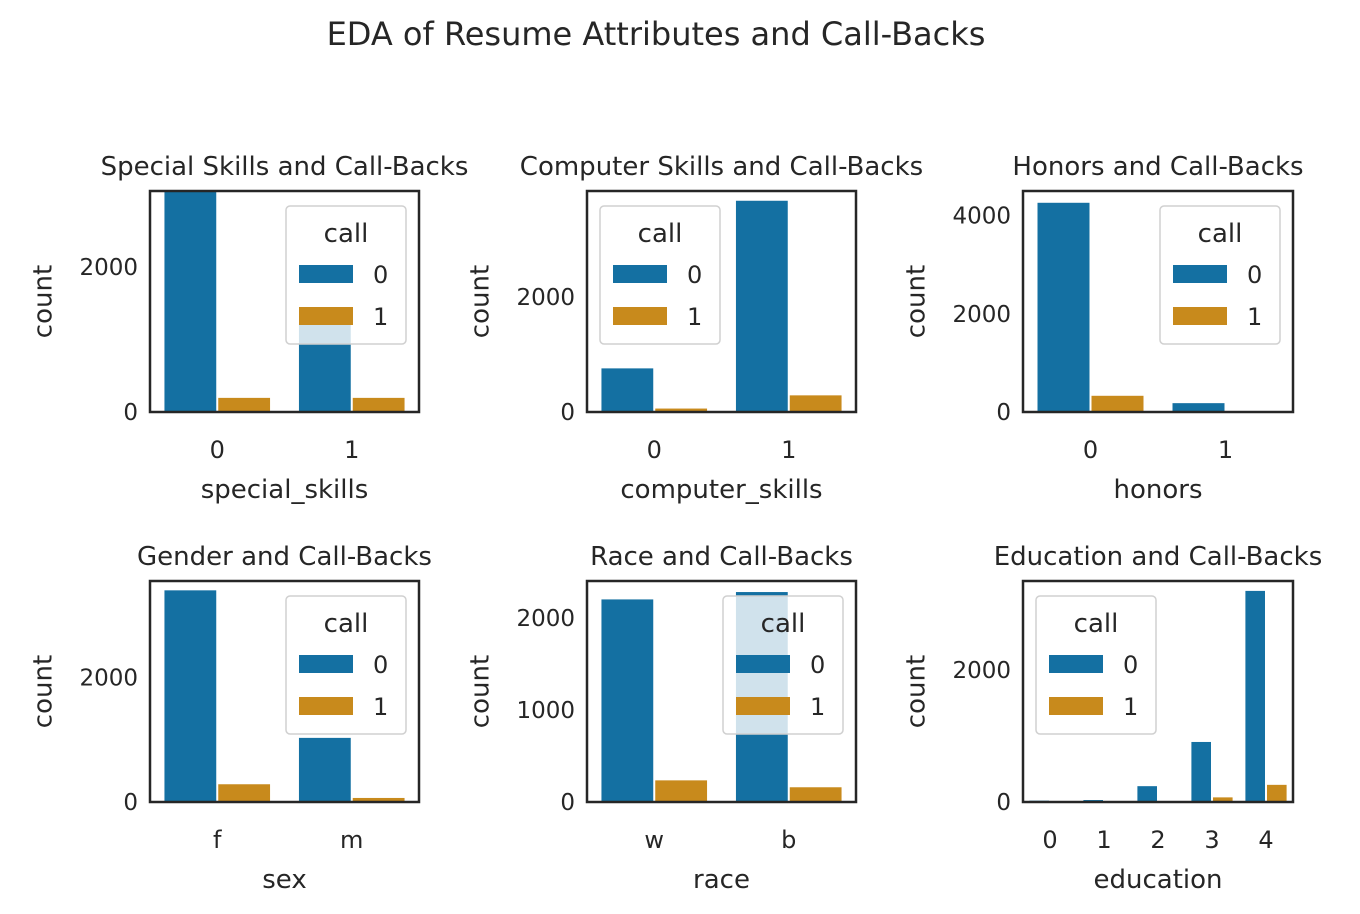 Image resolution: width=1360 pixels, height=914 pixels. What do you see at coordinates (721, 880) in the screenshot?
I see `x-axis-label: race` at bounding box center [721, 880].